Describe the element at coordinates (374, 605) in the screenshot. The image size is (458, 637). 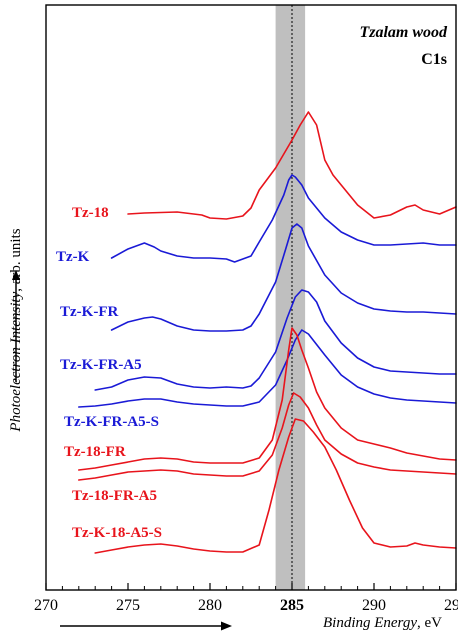
I see `x-tick-label-290: 290` at that location.